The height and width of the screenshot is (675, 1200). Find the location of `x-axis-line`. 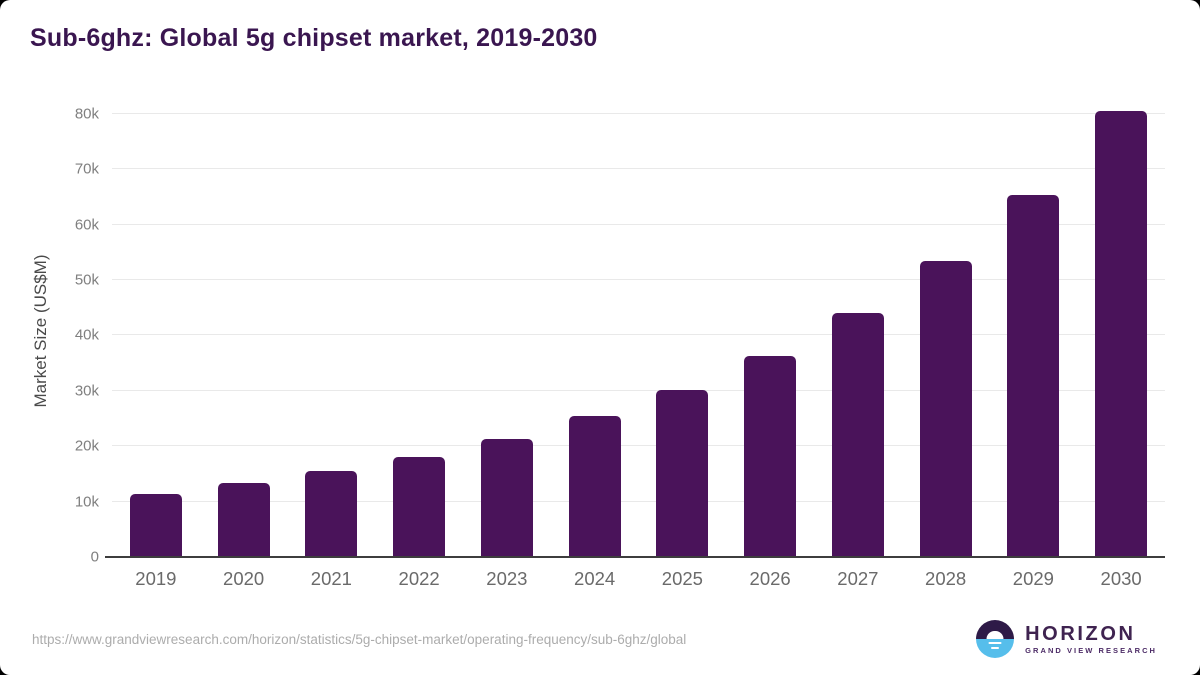

x-axis-line is located at coordinates (635, 557).